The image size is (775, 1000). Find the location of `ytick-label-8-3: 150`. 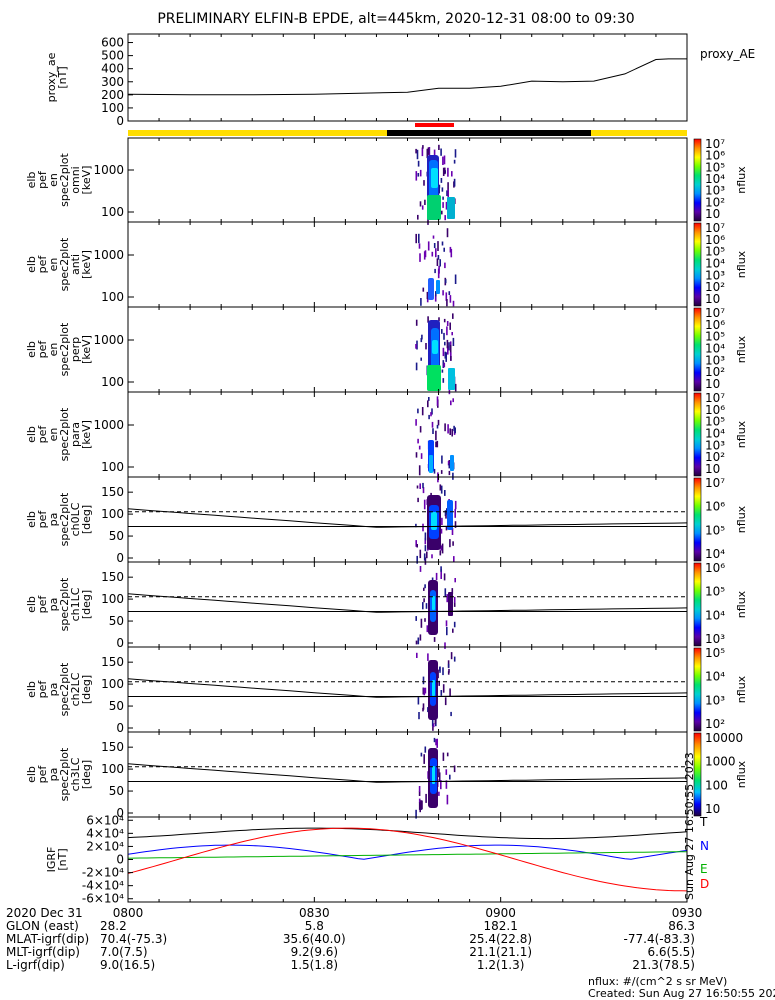

ytick-label-8-3: 150 is located at coordinates (112, 747).